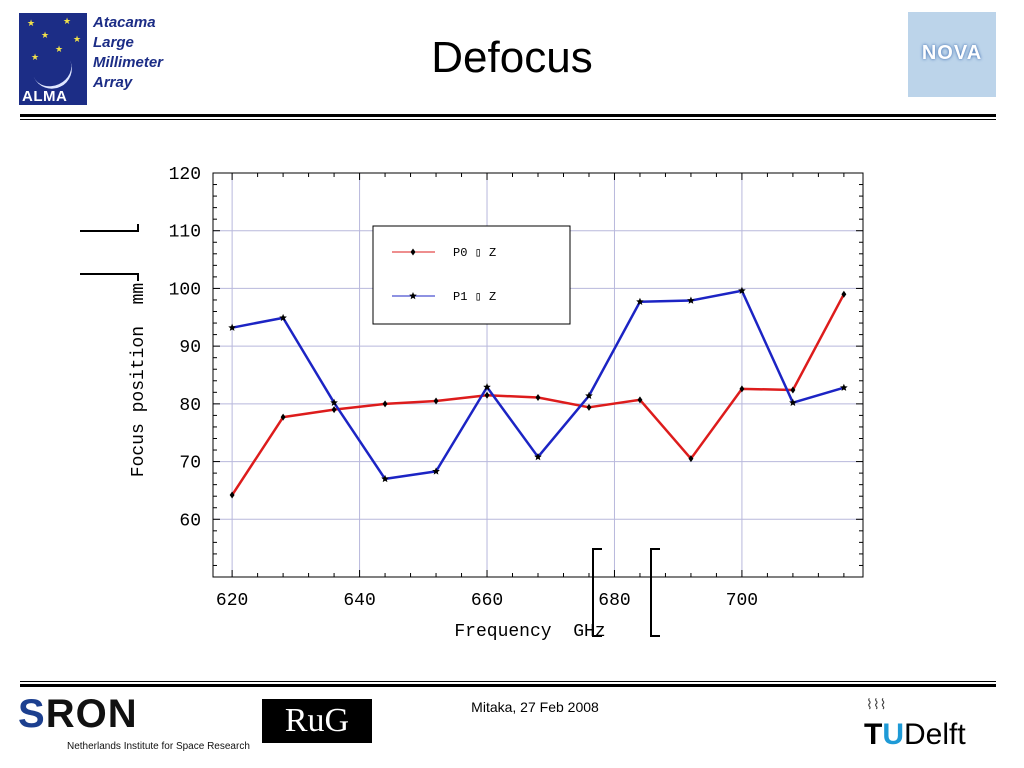 The image size is (1024, 768). What do you see at coordinates (508, 685) in the screenshot?
I see `footer-rule-thick` at bounding box center [508, 685].